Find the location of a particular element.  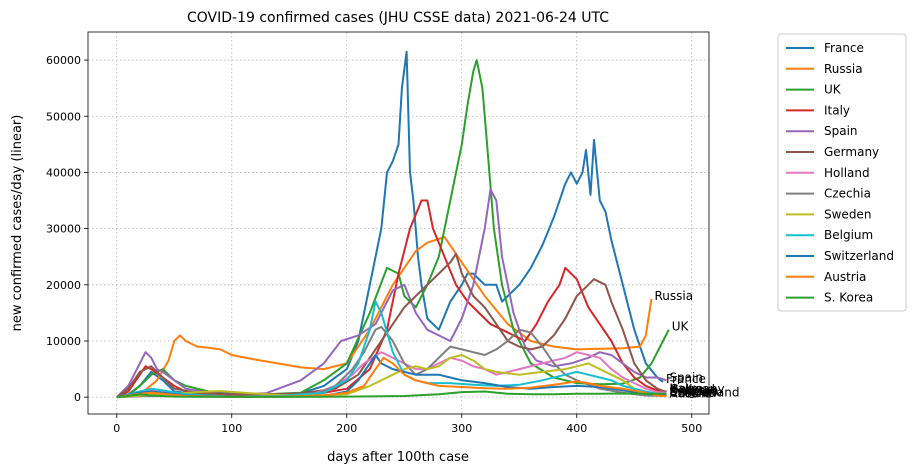

y-axis-ticks: 0 10000 20000 30000 40000 50000 60000 is located at coordinates (67, 229).